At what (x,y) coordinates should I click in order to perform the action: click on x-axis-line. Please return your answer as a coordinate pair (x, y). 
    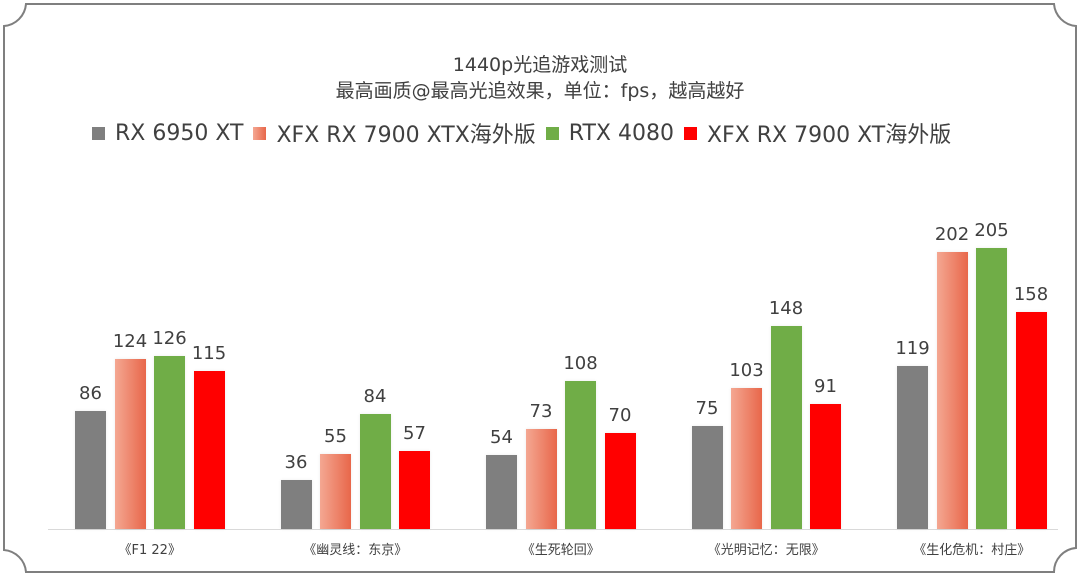
    Looking at the image, I should click on (553, 529).